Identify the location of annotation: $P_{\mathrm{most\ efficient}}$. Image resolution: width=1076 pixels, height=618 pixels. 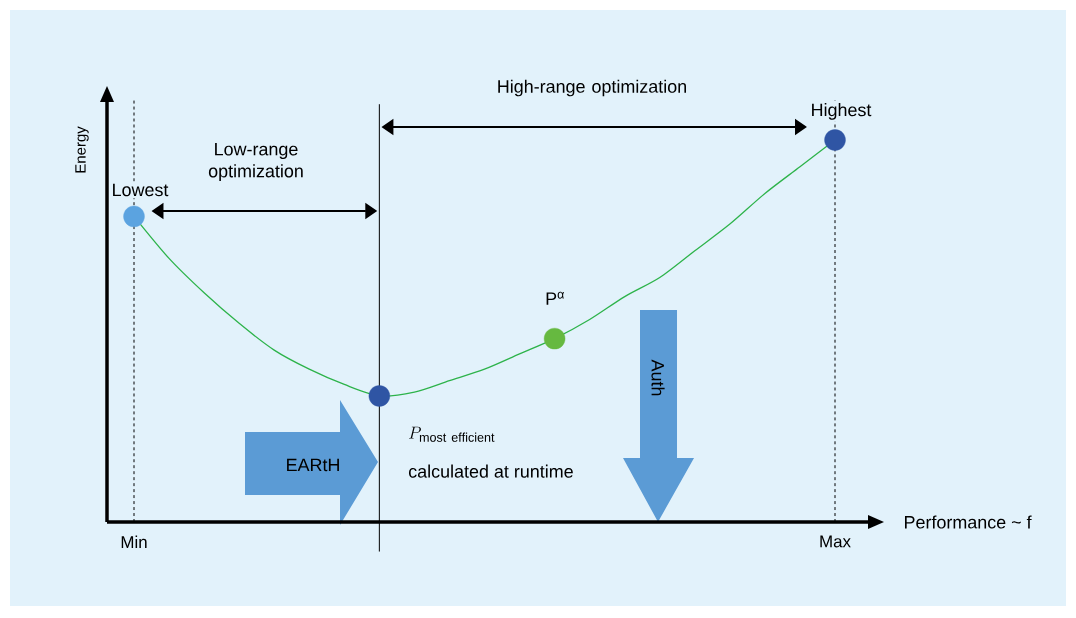
(452, 434).